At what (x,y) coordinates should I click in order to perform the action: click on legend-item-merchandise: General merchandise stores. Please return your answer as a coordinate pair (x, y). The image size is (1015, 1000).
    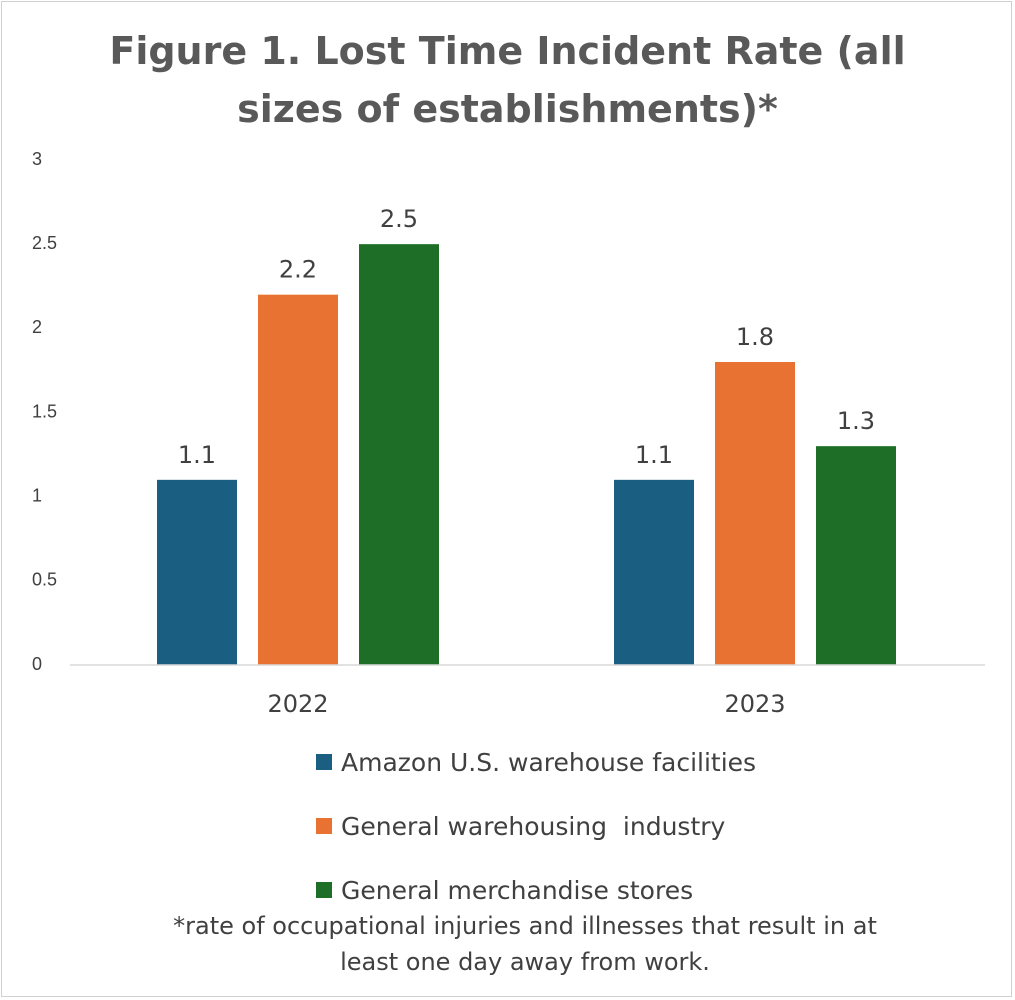
    Looking at the image, I should click on (536, 890).